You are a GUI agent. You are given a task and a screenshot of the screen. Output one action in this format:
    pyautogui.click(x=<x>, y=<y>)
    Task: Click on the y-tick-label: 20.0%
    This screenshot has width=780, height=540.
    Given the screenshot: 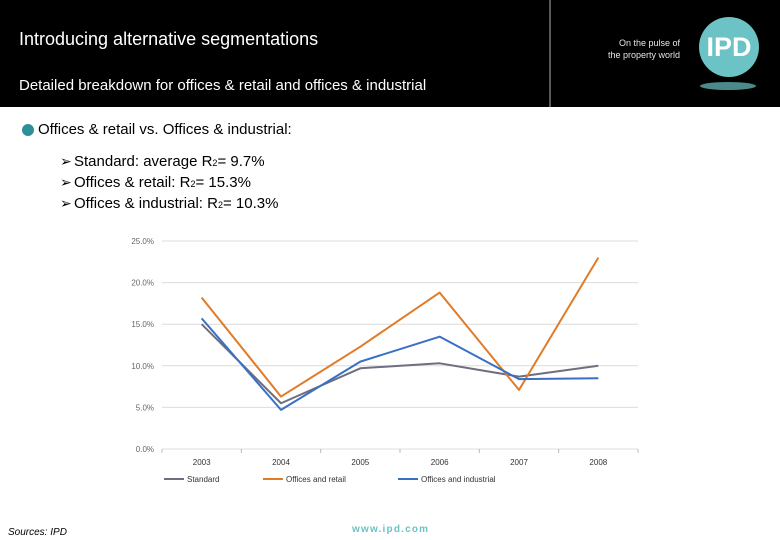 What is the action you would take?
    pyautogui.click(x=142, y=283)
    